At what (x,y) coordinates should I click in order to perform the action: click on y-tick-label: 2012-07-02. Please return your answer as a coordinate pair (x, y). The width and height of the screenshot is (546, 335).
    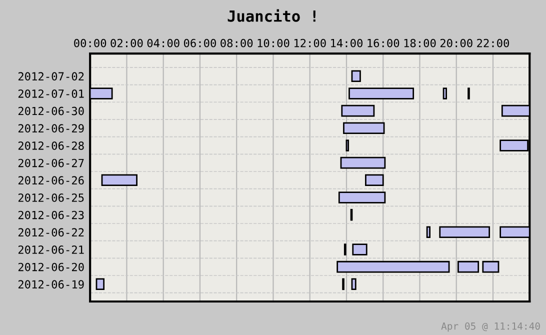
    Looking at the image, I should click on (51, 76).